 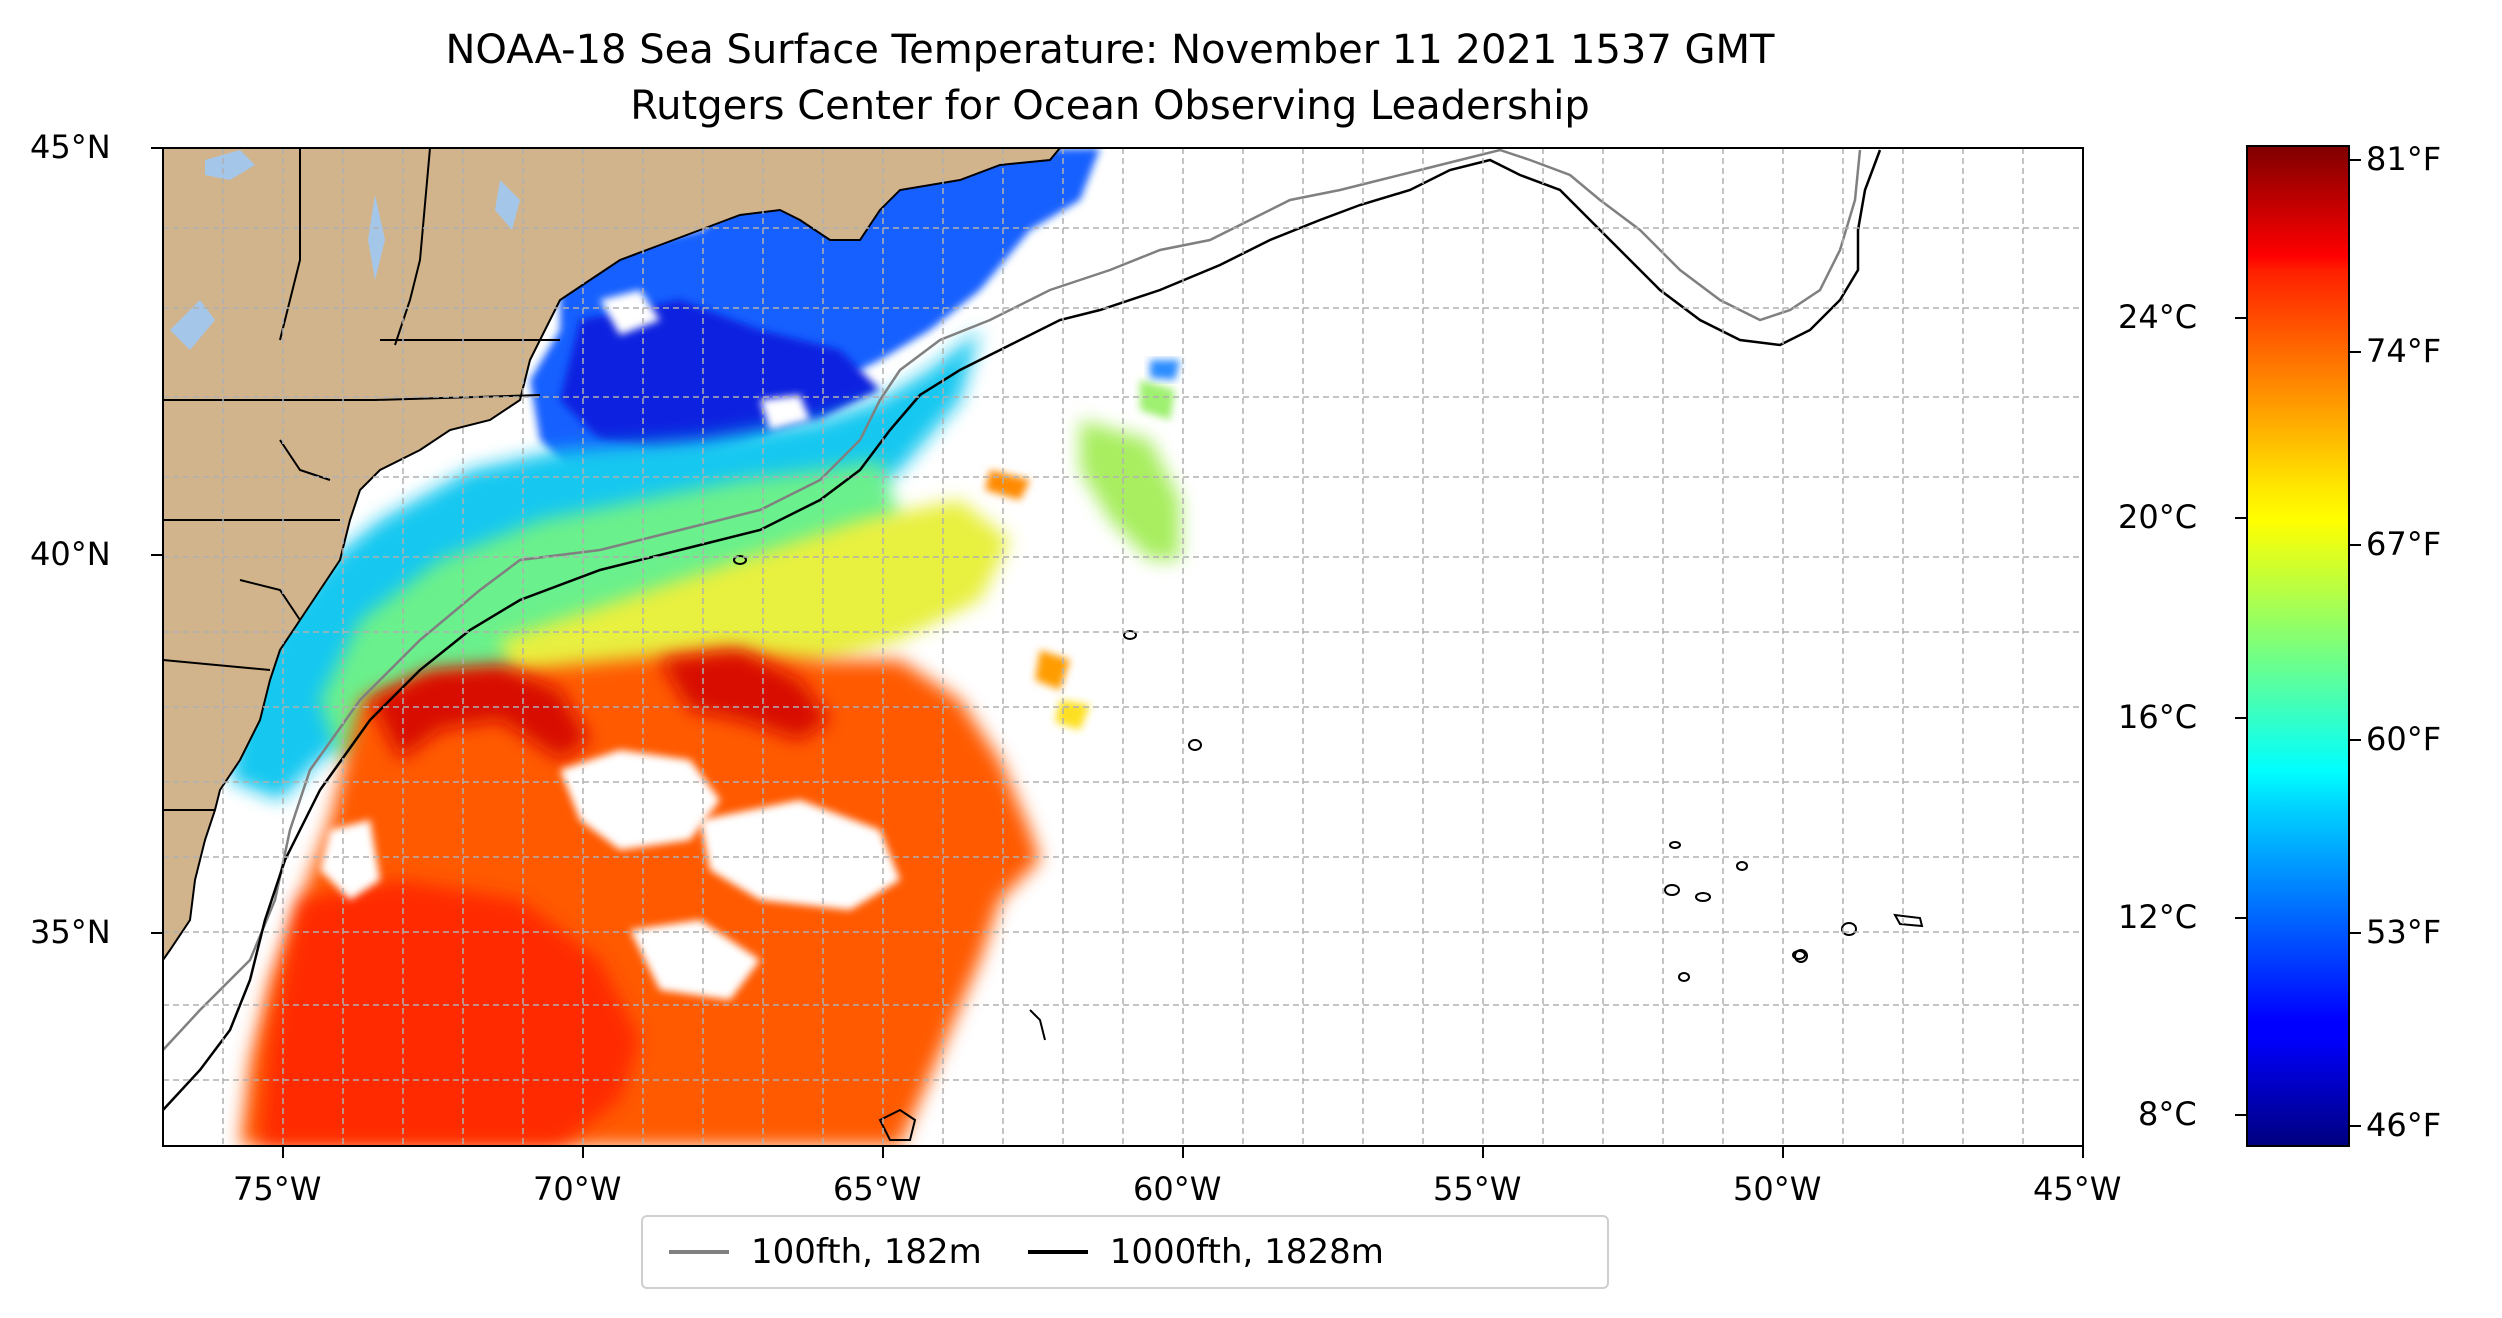 What do you see at coordinates (2404, 544) in the screenshot?
I see `colorbar-fahrenheit-label: 67°F` at bounding box center [2404, 544].